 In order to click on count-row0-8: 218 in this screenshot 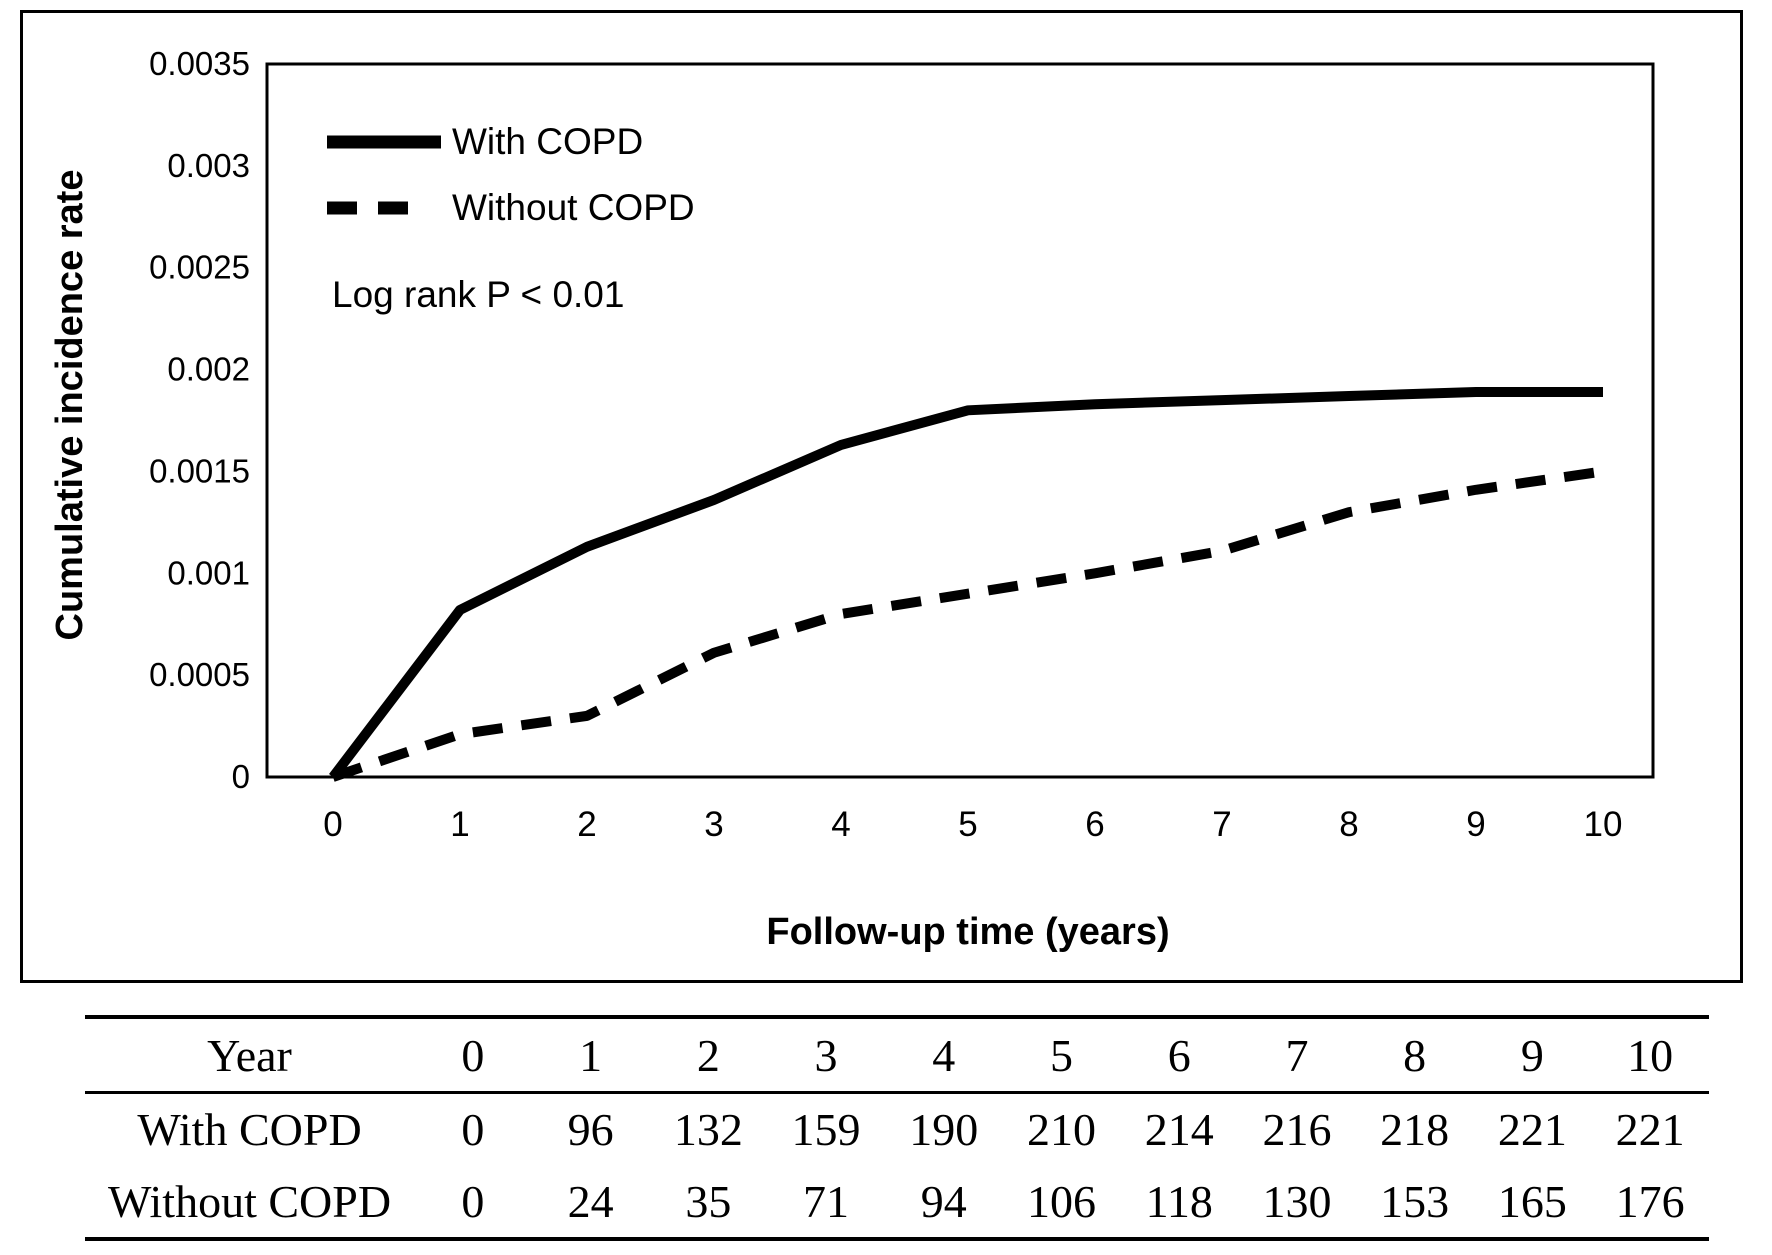, I will do `click(1415, 1129)`.